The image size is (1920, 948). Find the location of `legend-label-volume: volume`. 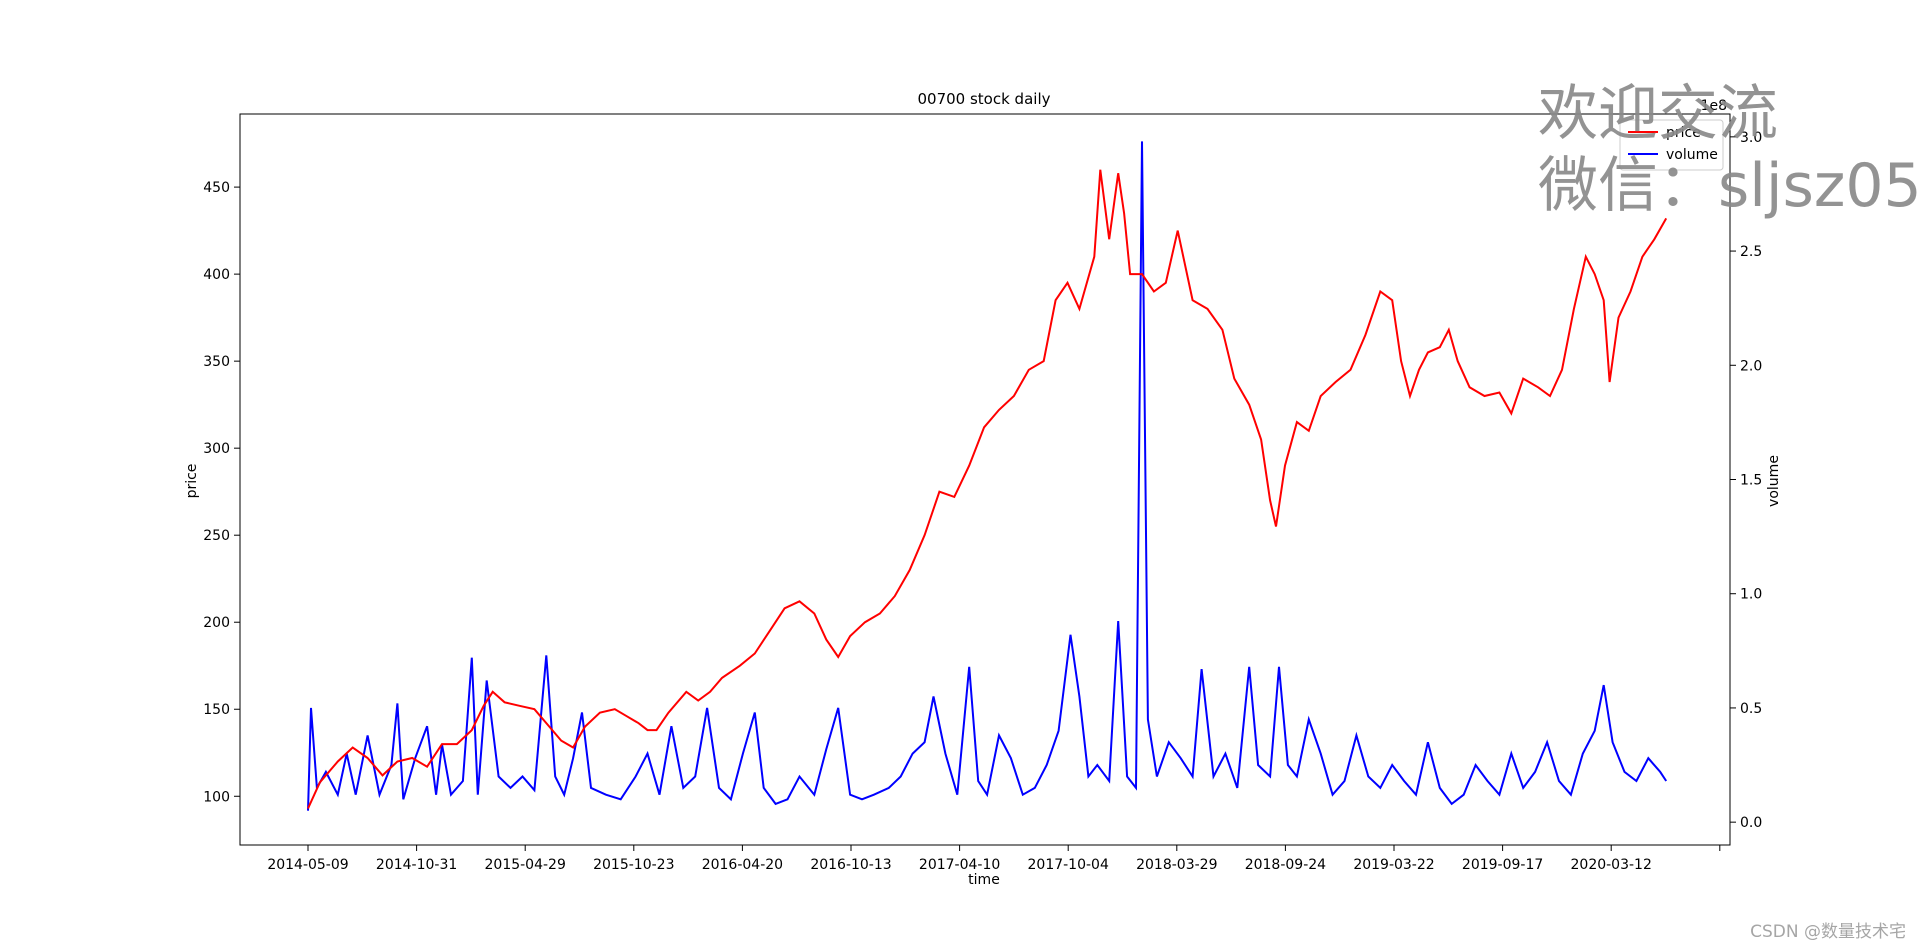

legend-label-volume: volume is located at coordinates (1692, 155).